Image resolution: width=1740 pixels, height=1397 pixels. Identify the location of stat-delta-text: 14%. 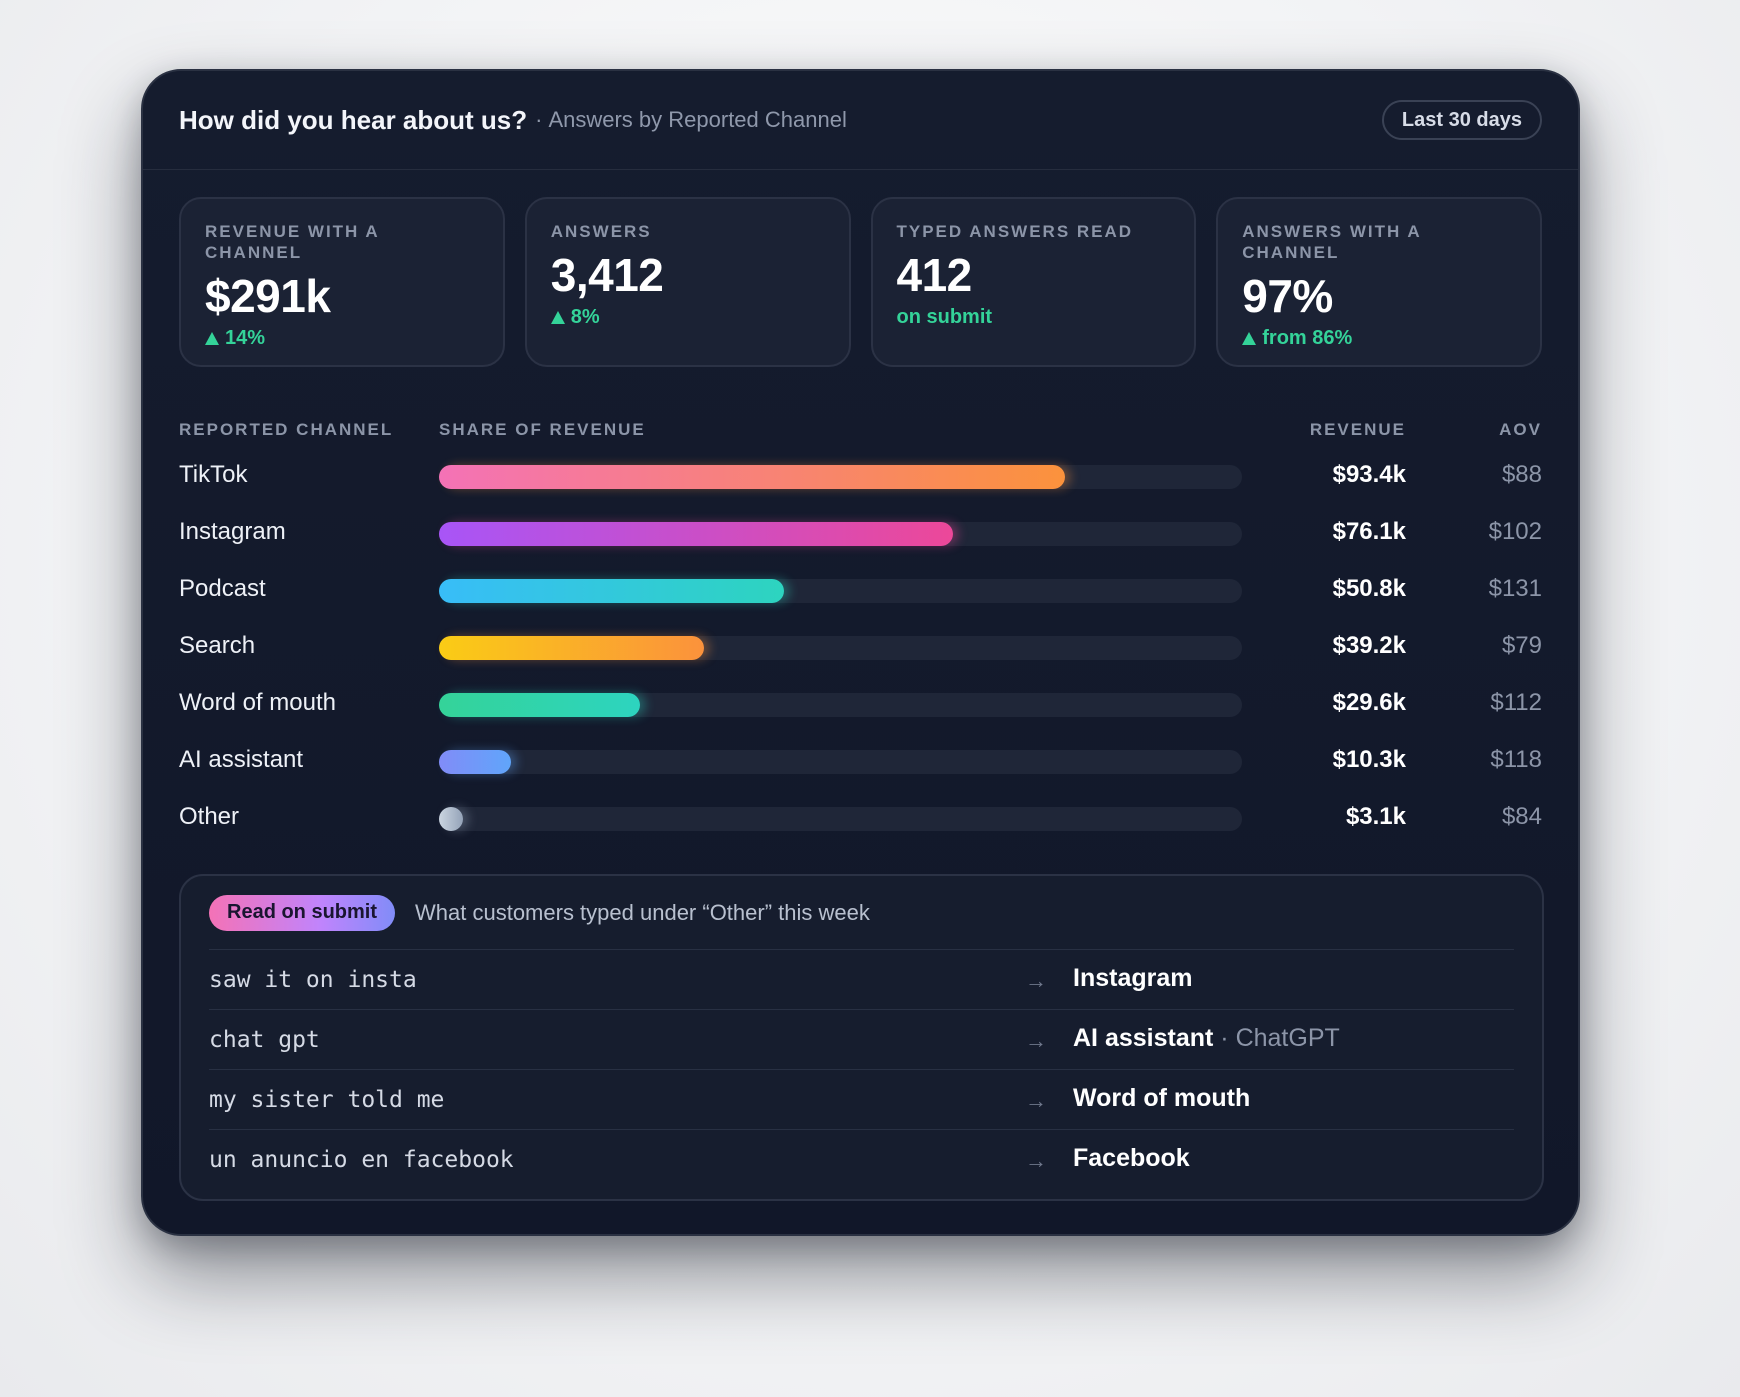
(245, 338).